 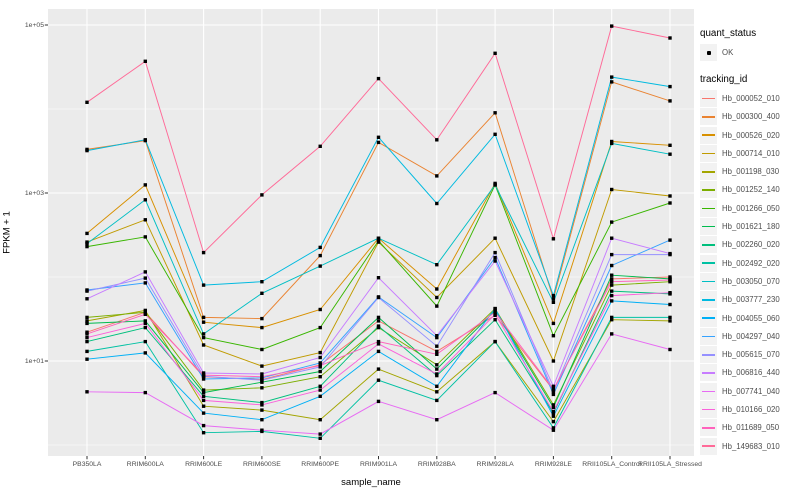 I want to click on legend-entry-label: Hb_003777_230, so click(x=751, y=300).